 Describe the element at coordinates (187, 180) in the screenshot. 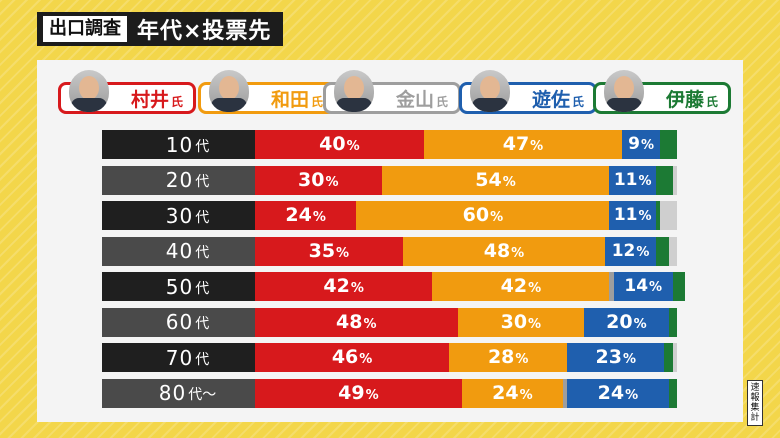

I see `category-label: 20 代` at that location.